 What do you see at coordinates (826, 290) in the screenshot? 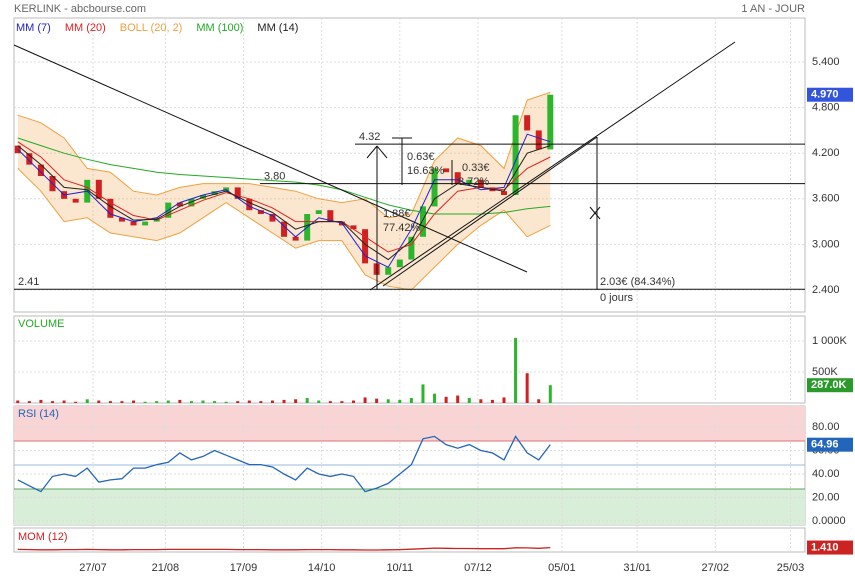
I see `y-tick-label: 2.400` at bounding box center [826, 290].